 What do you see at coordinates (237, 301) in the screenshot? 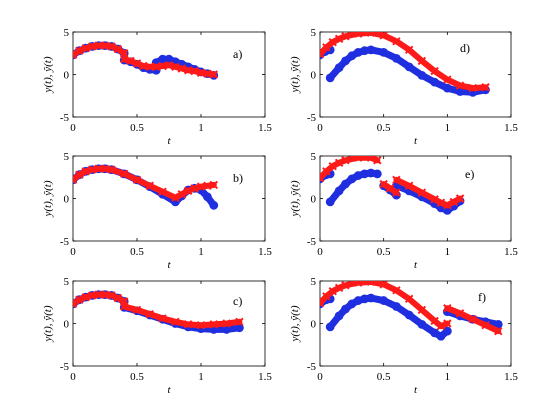
I see `panel-label: c)` at bounding box center [237, 301].